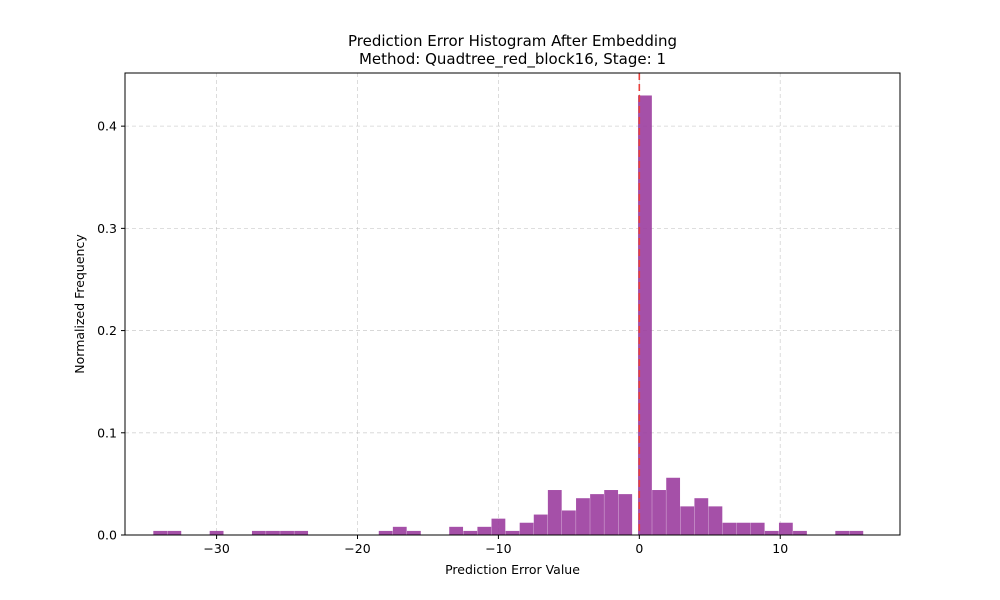 This screenshot has width=1000, height=600. Describe the element at coordinates (107, 535) in the screenshot. I see `y-tick-label: 0.0` at that location.